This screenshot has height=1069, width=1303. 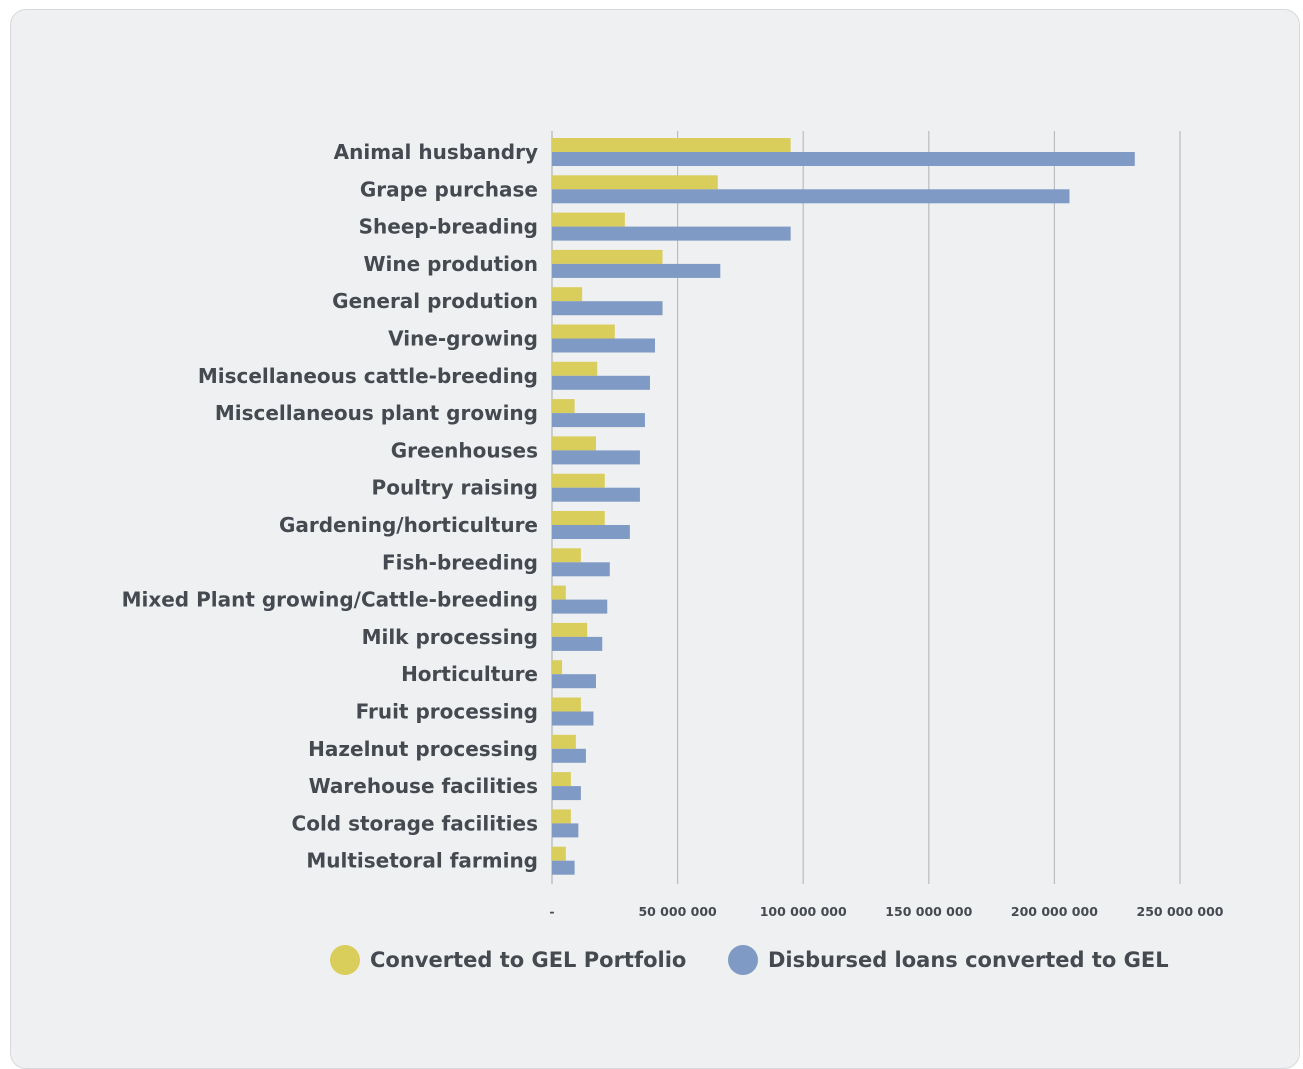 What do you see at coordinates (415, 823) in the screenshot?
I see `category-label: Cold storage facilities` at bounding box center [415, 823].